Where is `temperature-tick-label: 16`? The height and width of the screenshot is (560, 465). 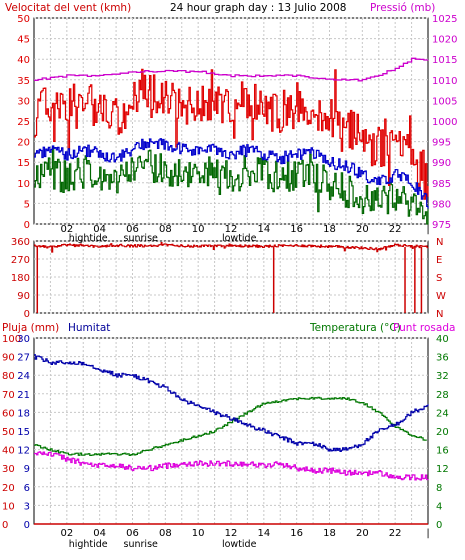
temperature-tick-label: 16 is located at coordinates (442, 451).